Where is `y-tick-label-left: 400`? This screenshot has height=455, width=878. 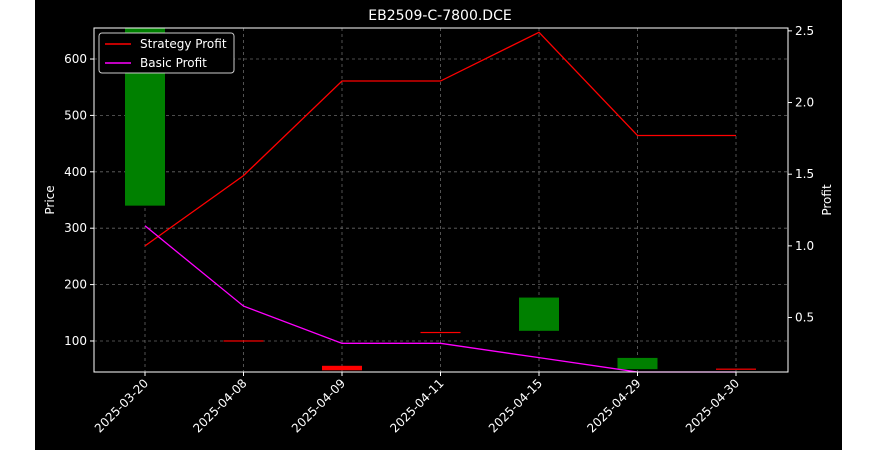 y-tick-label-left: 400 is located at coordinates (75, 172).